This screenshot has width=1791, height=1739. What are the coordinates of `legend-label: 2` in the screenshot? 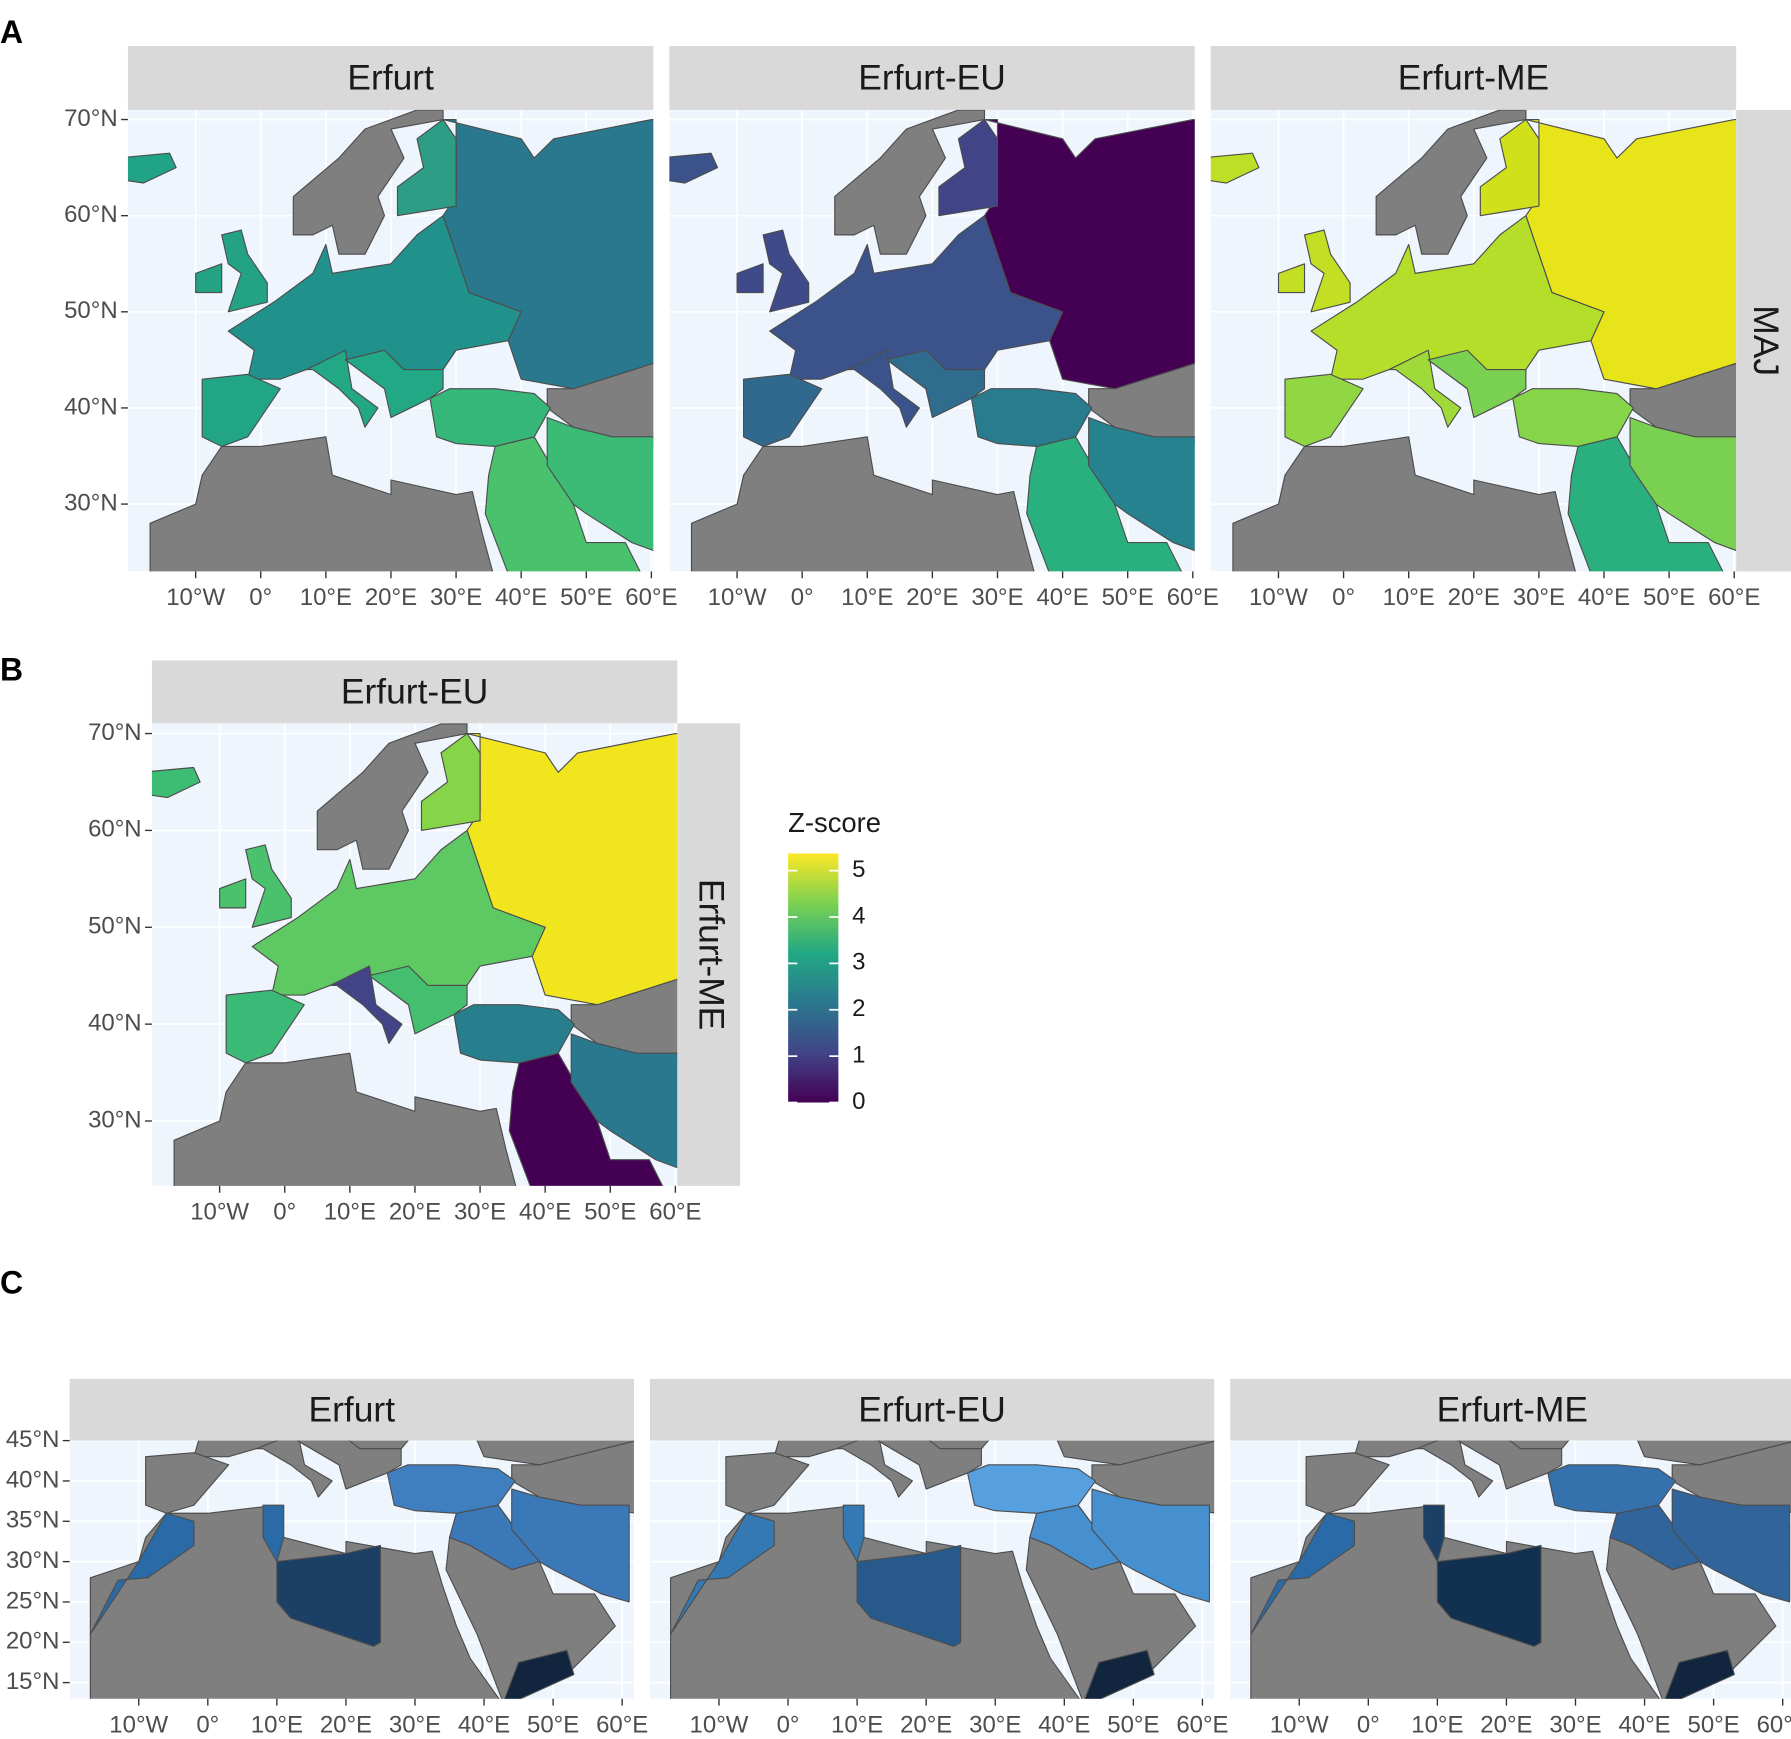 It's located at (858, 1008).